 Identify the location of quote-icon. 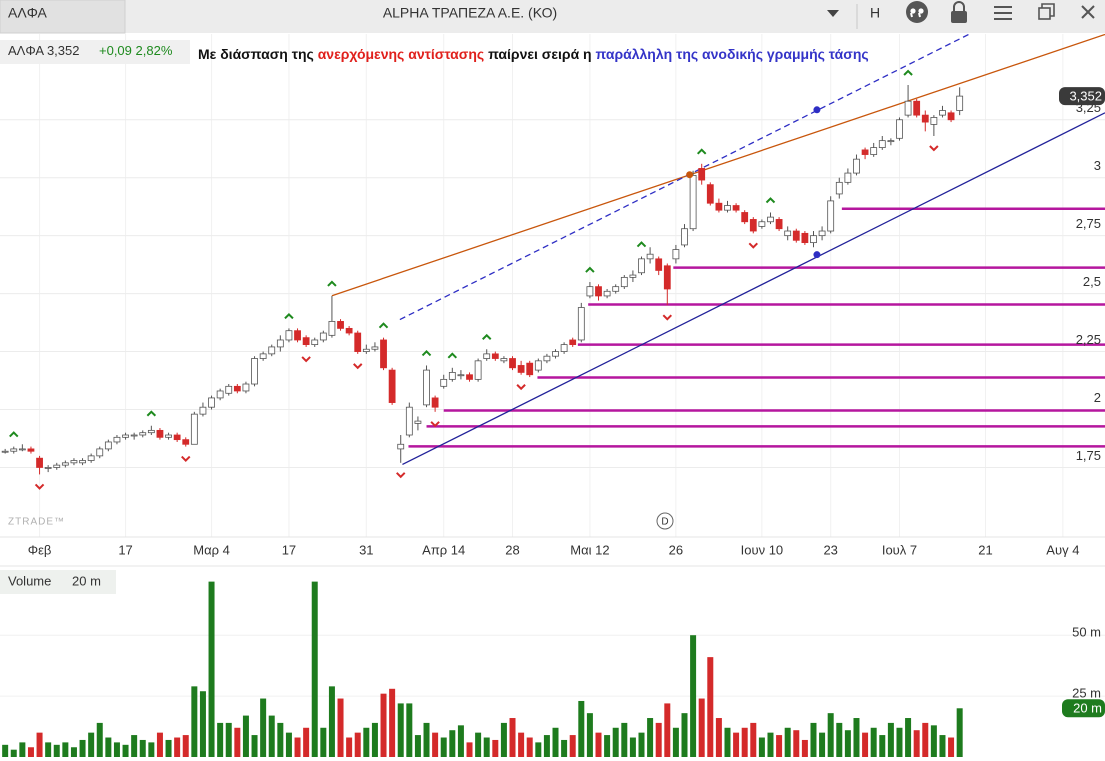
(917, 12).